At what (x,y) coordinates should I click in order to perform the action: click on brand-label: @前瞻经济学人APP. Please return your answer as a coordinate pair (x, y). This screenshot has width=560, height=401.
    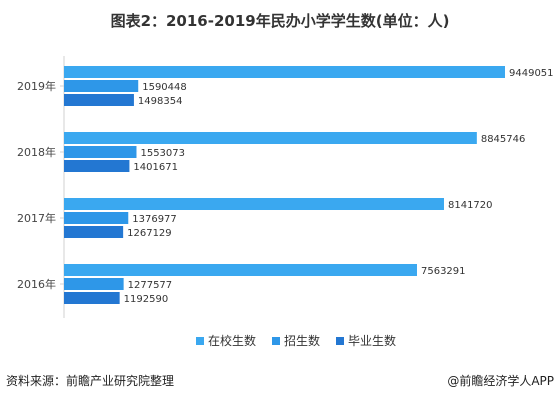
    Looking at the image, I should click on (500, 381).